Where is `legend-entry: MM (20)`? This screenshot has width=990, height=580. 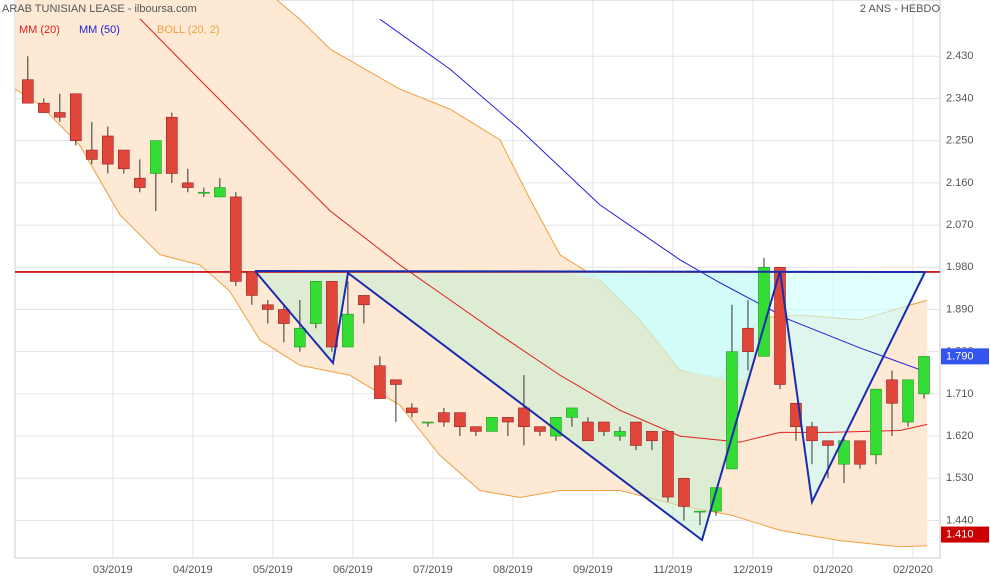 legend-entry: MM (20) is located at coordinates (39, 30).